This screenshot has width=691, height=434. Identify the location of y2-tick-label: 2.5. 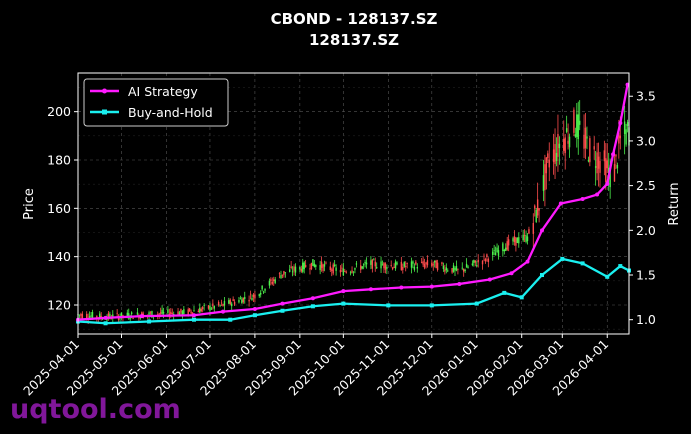
(646, 185).